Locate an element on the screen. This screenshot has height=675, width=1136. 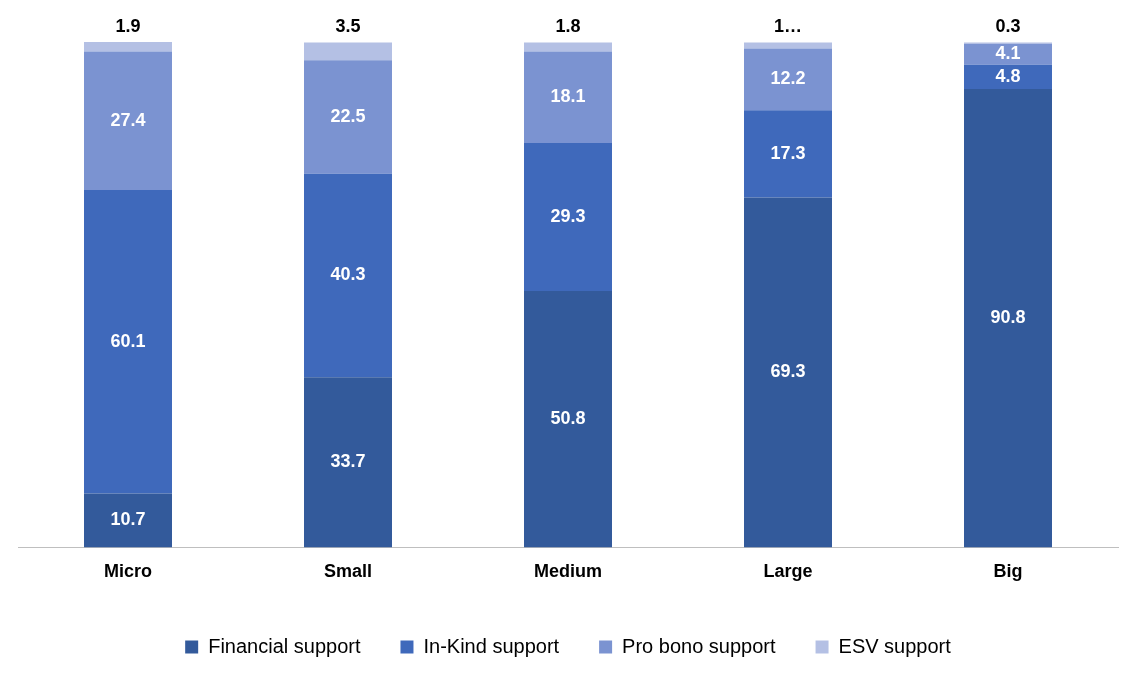
data-label: 17.3 is located at coordinates (788, 152).